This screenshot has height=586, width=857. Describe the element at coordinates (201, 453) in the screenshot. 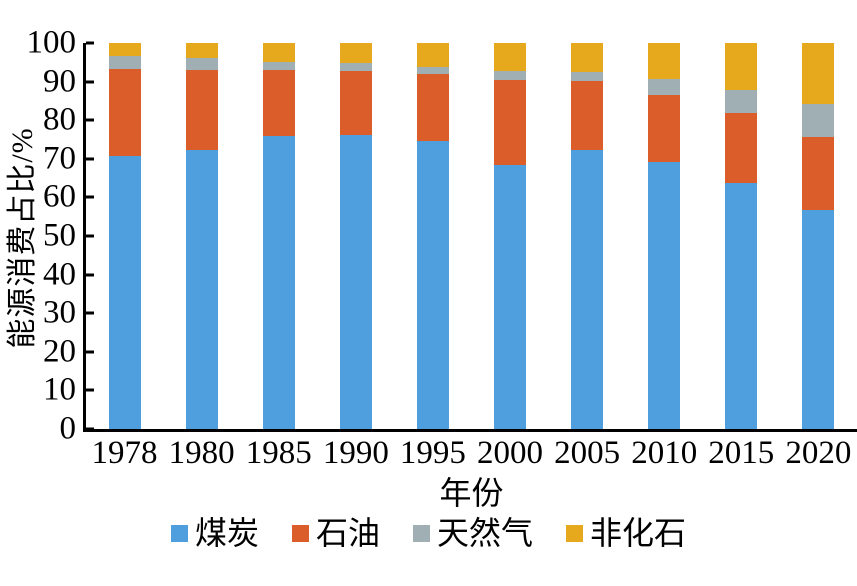

I see `x-axis-tick-label-1980: 1980` at that location.